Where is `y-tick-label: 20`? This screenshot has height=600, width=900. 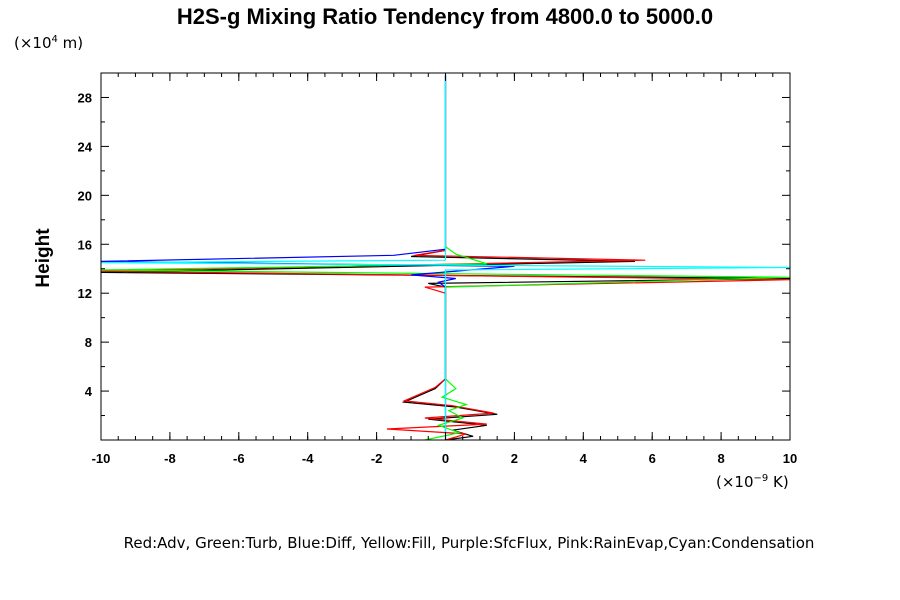
y-tick-label: 20 is located at coordinates (85, 195).